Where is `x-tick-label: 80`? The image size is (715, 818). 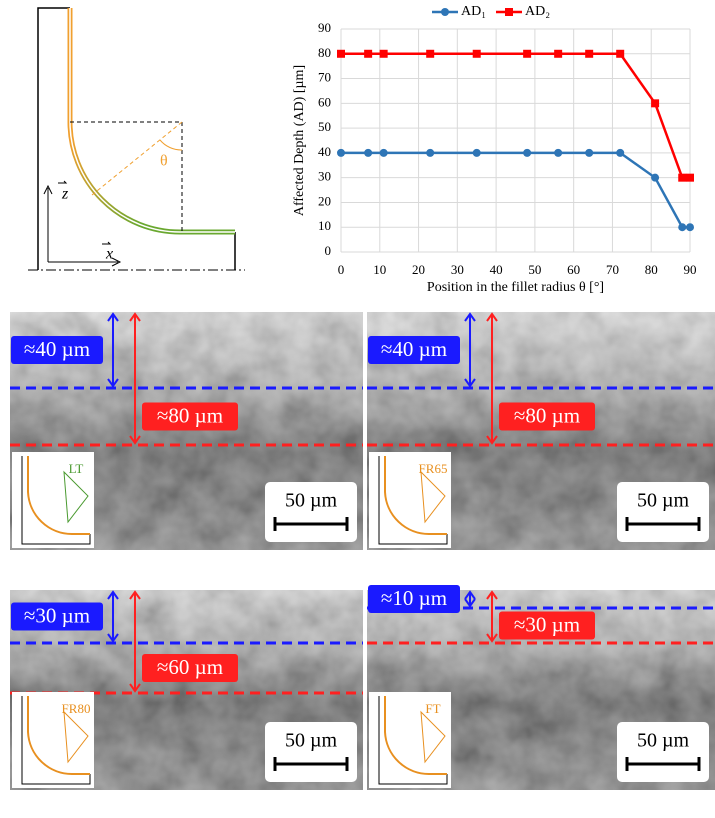 x-tick-label: 80 is located at coordinates (651, 269).